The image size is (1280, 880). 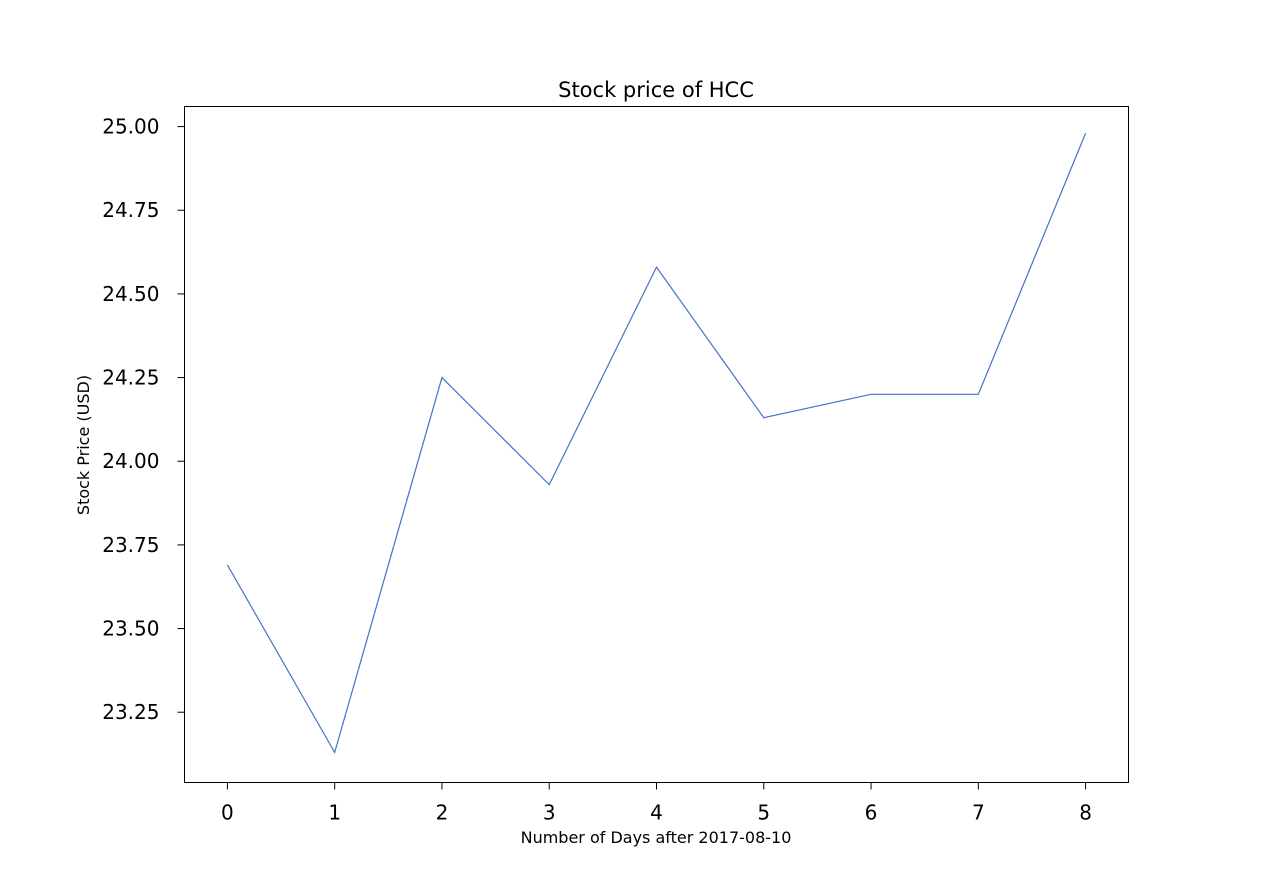 What do you see at coordinates (549, 813) in the screenshot?
I see `x-tick-label: 3` at bounding box center [549, 813].